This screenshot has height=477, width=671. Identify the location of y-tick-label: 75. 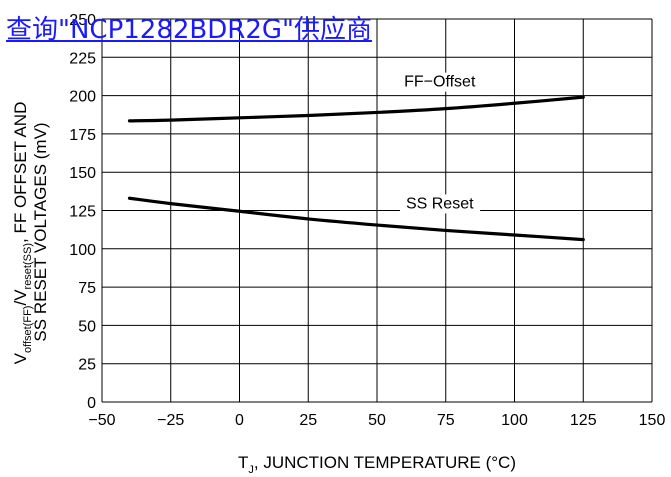
(87, 288).